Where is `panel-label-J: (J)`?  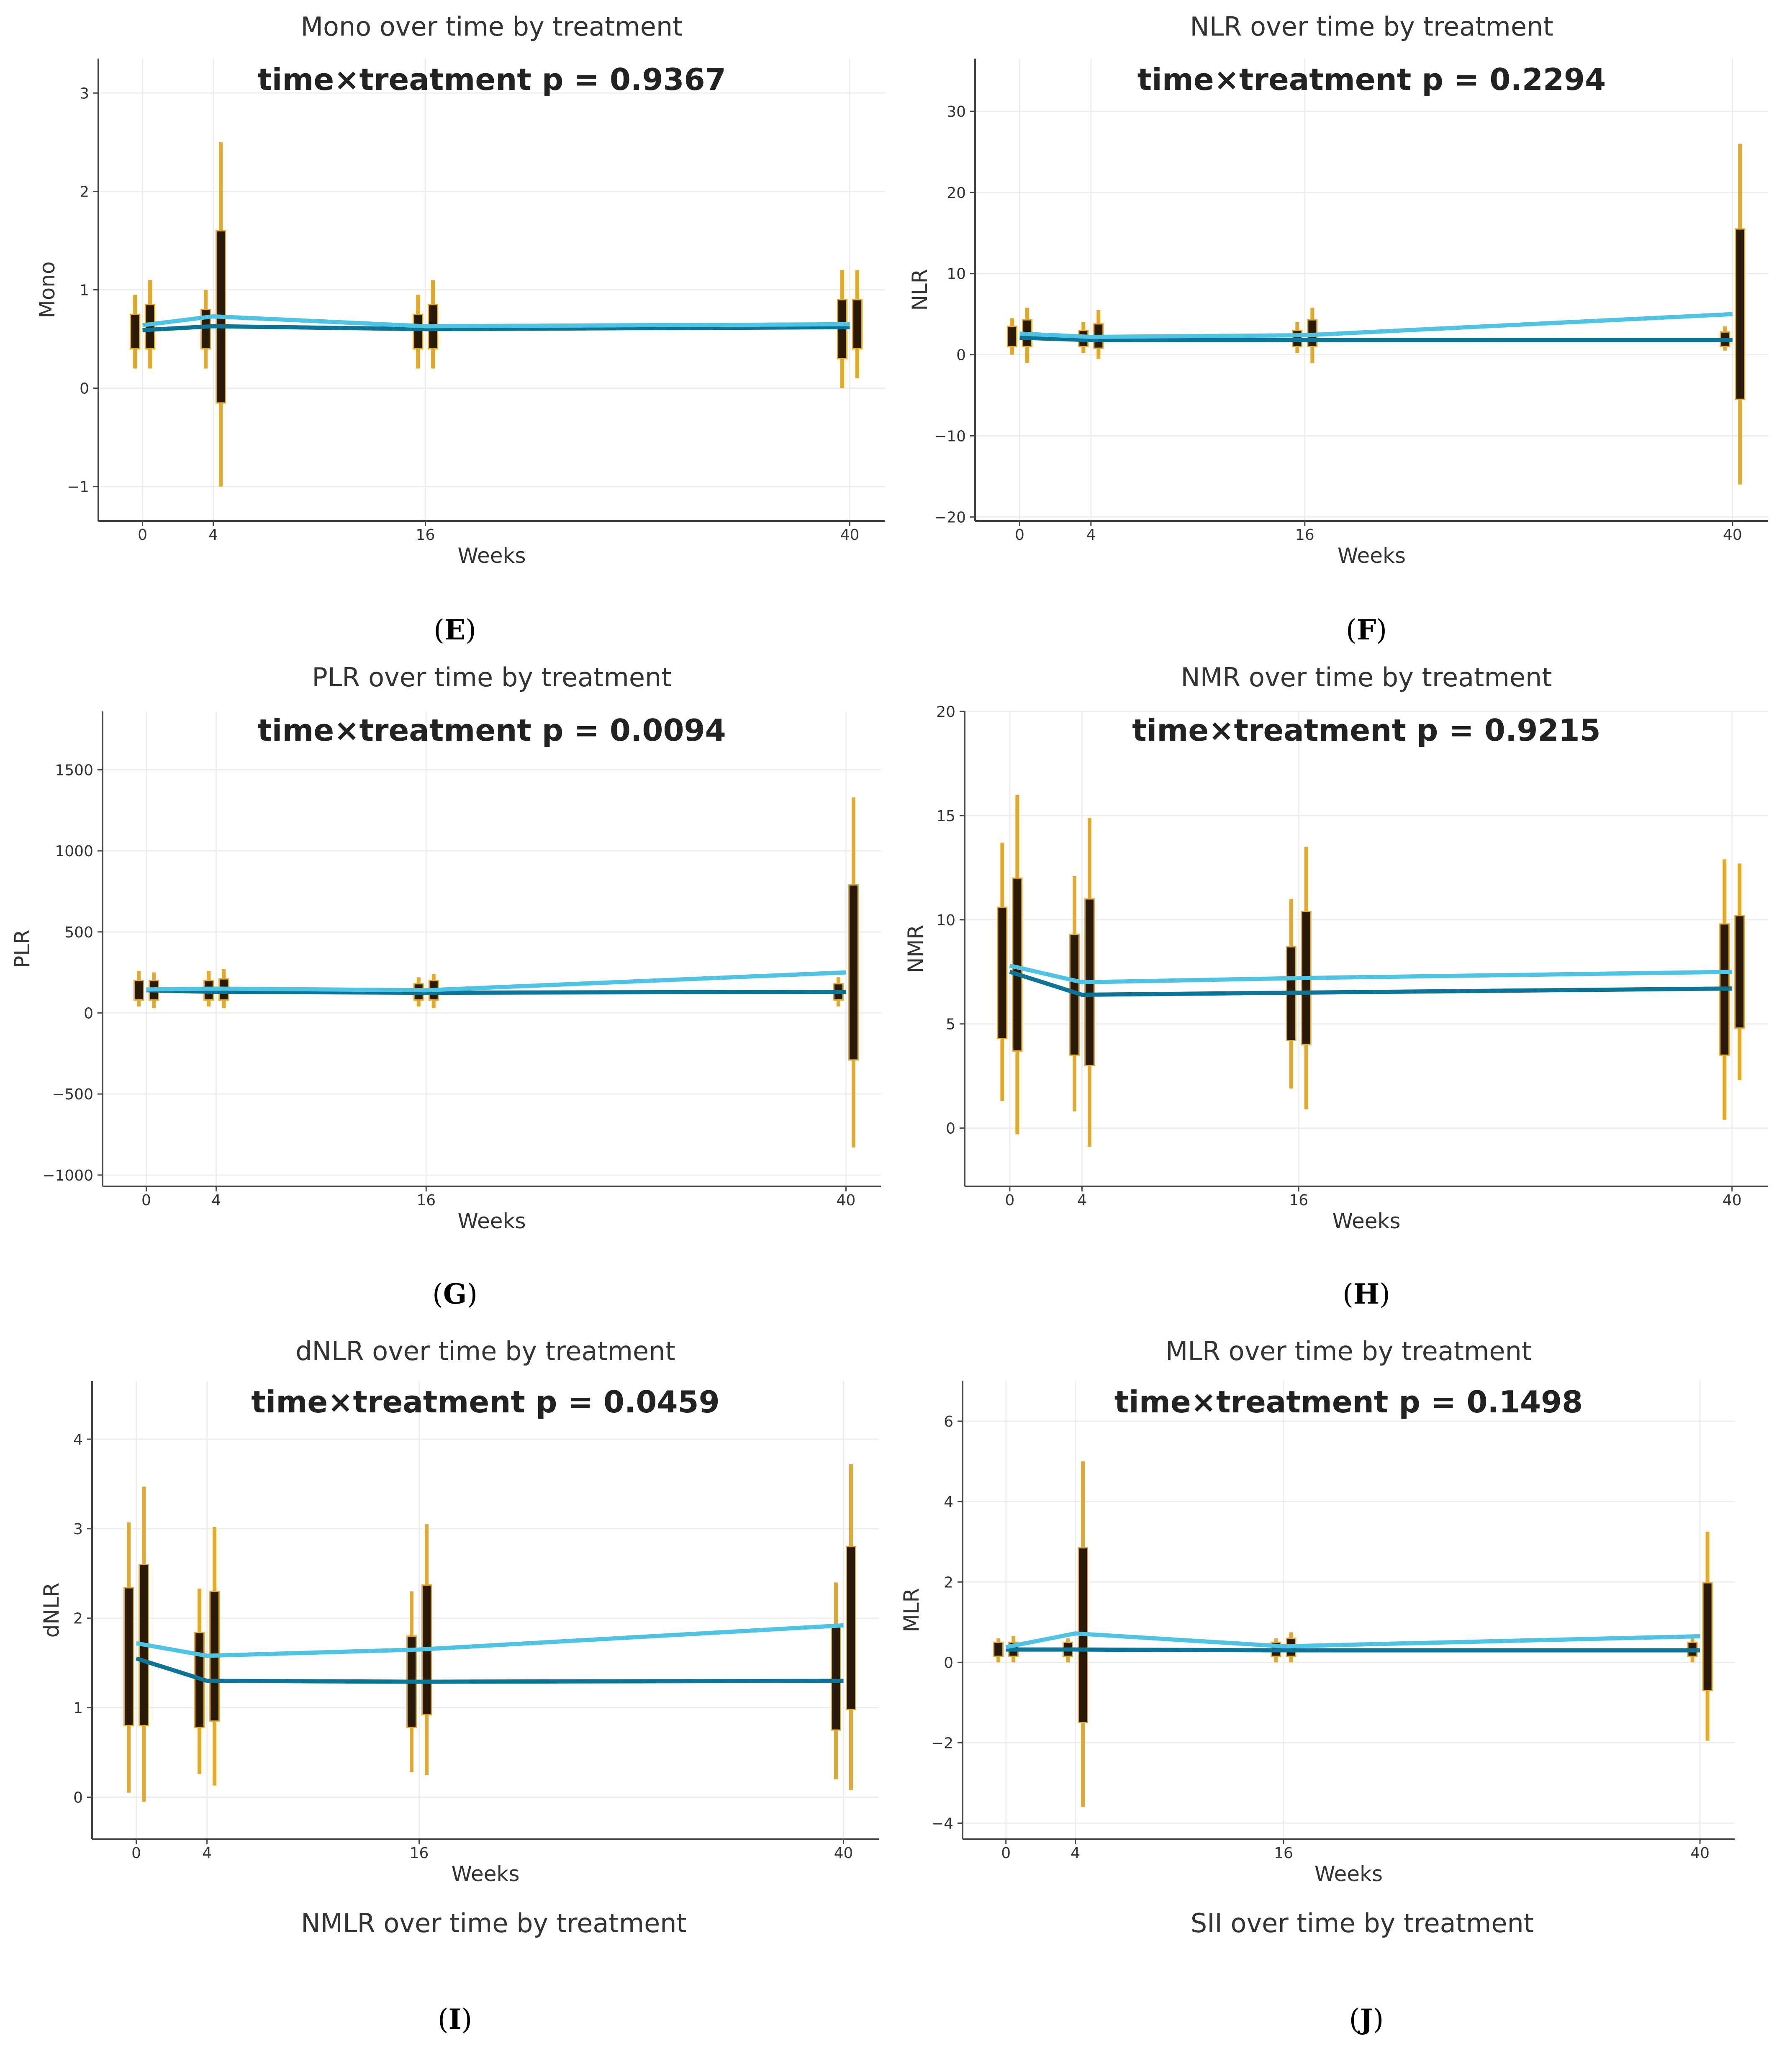
panel-label-J: (J) is located at coordinates (1366, 2019).